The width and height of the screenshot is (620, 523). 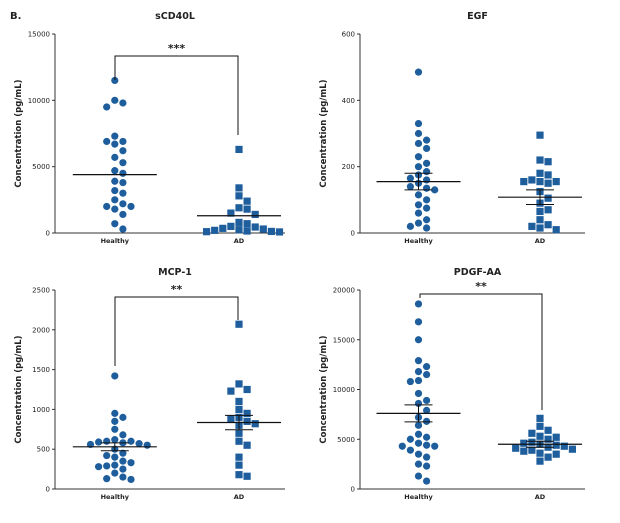 What do you see at coordinates (481, 286) in the screenshot?
I see `significance-label: **` at bounding box center [481, 286].